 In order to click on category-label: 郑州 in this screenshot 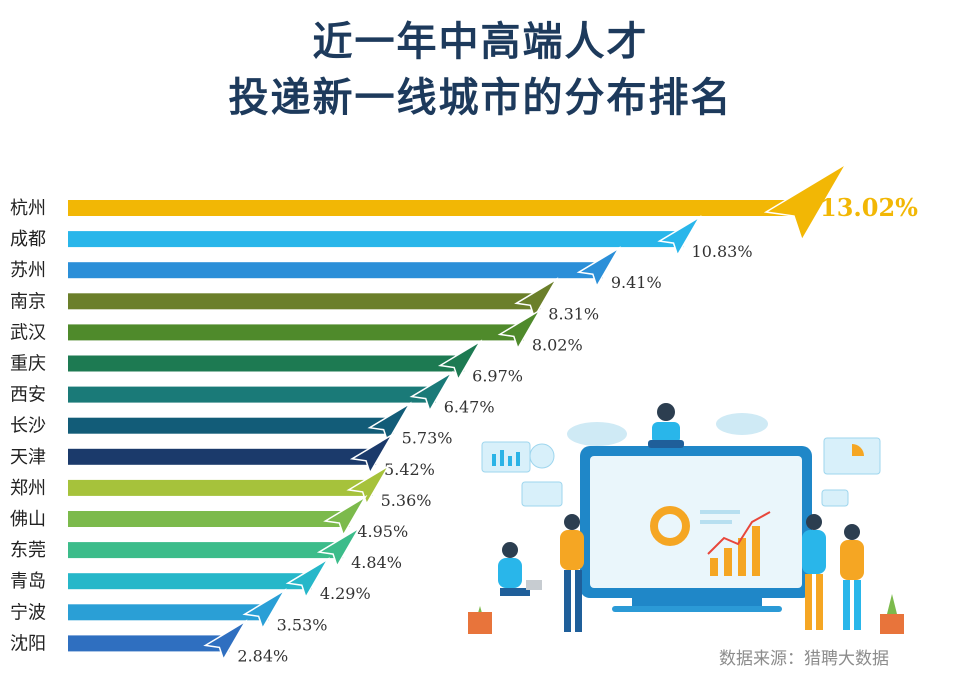, I will do `click(28, 488)`.